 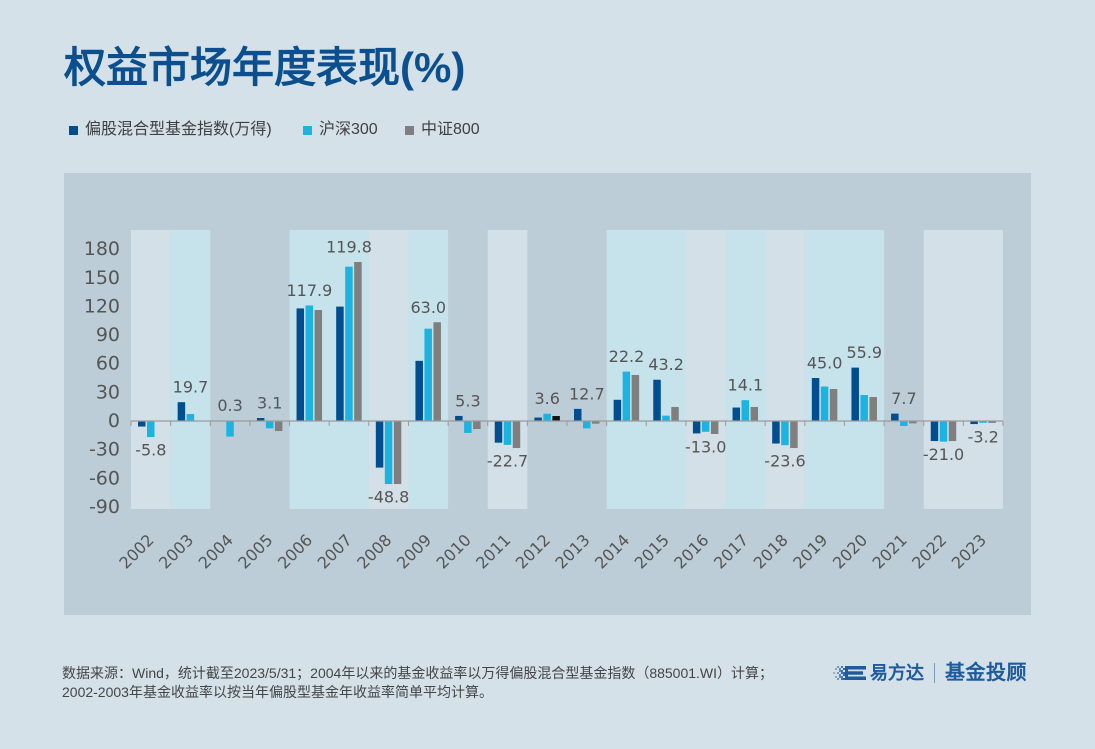 I want to click on highlight-band-2016, so click(x=705, y=369).